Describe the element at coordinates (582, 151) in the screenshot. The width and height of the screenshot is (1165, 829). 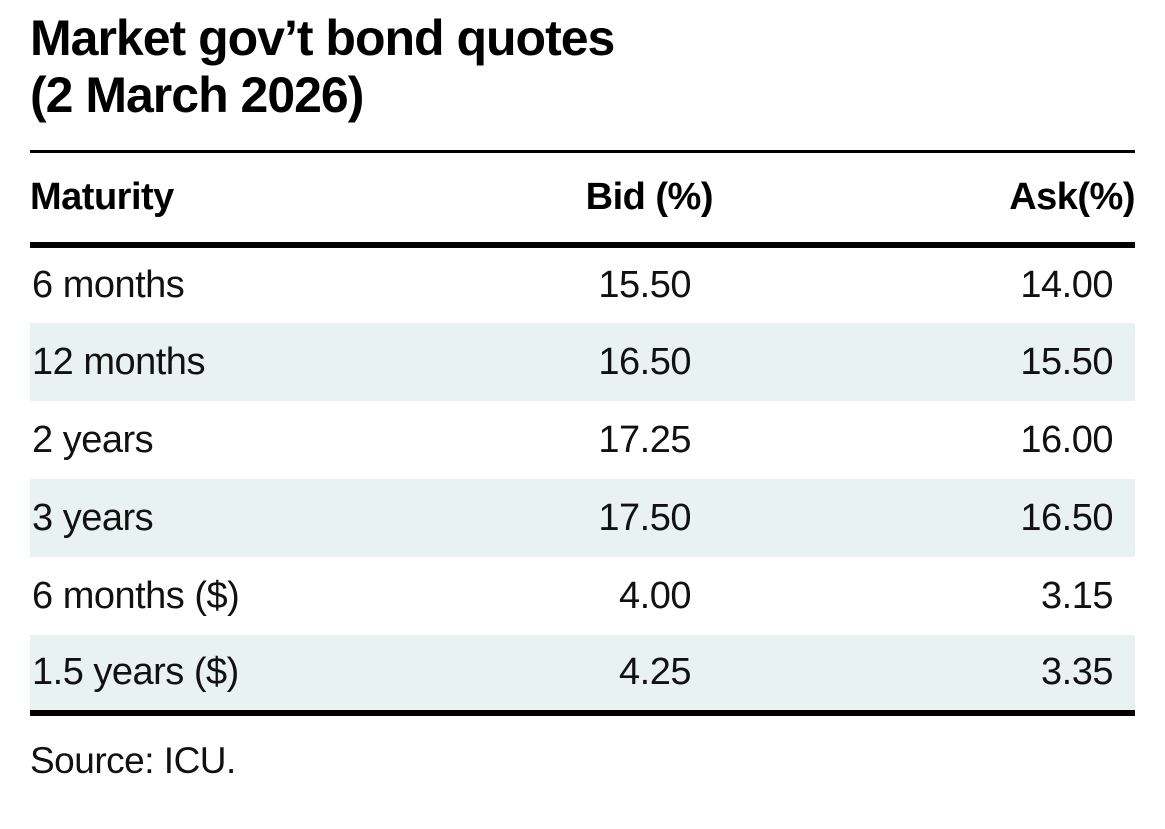
I see `title-divider` at that location.